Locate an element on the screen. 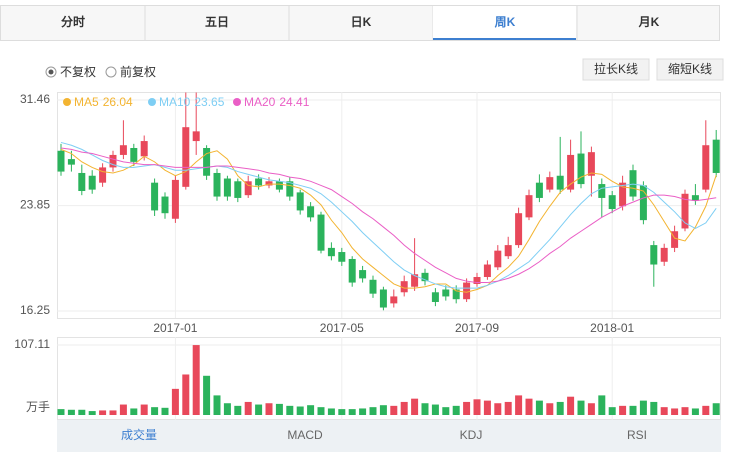  indicator-tab: MACD is located at coordinates (305, 435).